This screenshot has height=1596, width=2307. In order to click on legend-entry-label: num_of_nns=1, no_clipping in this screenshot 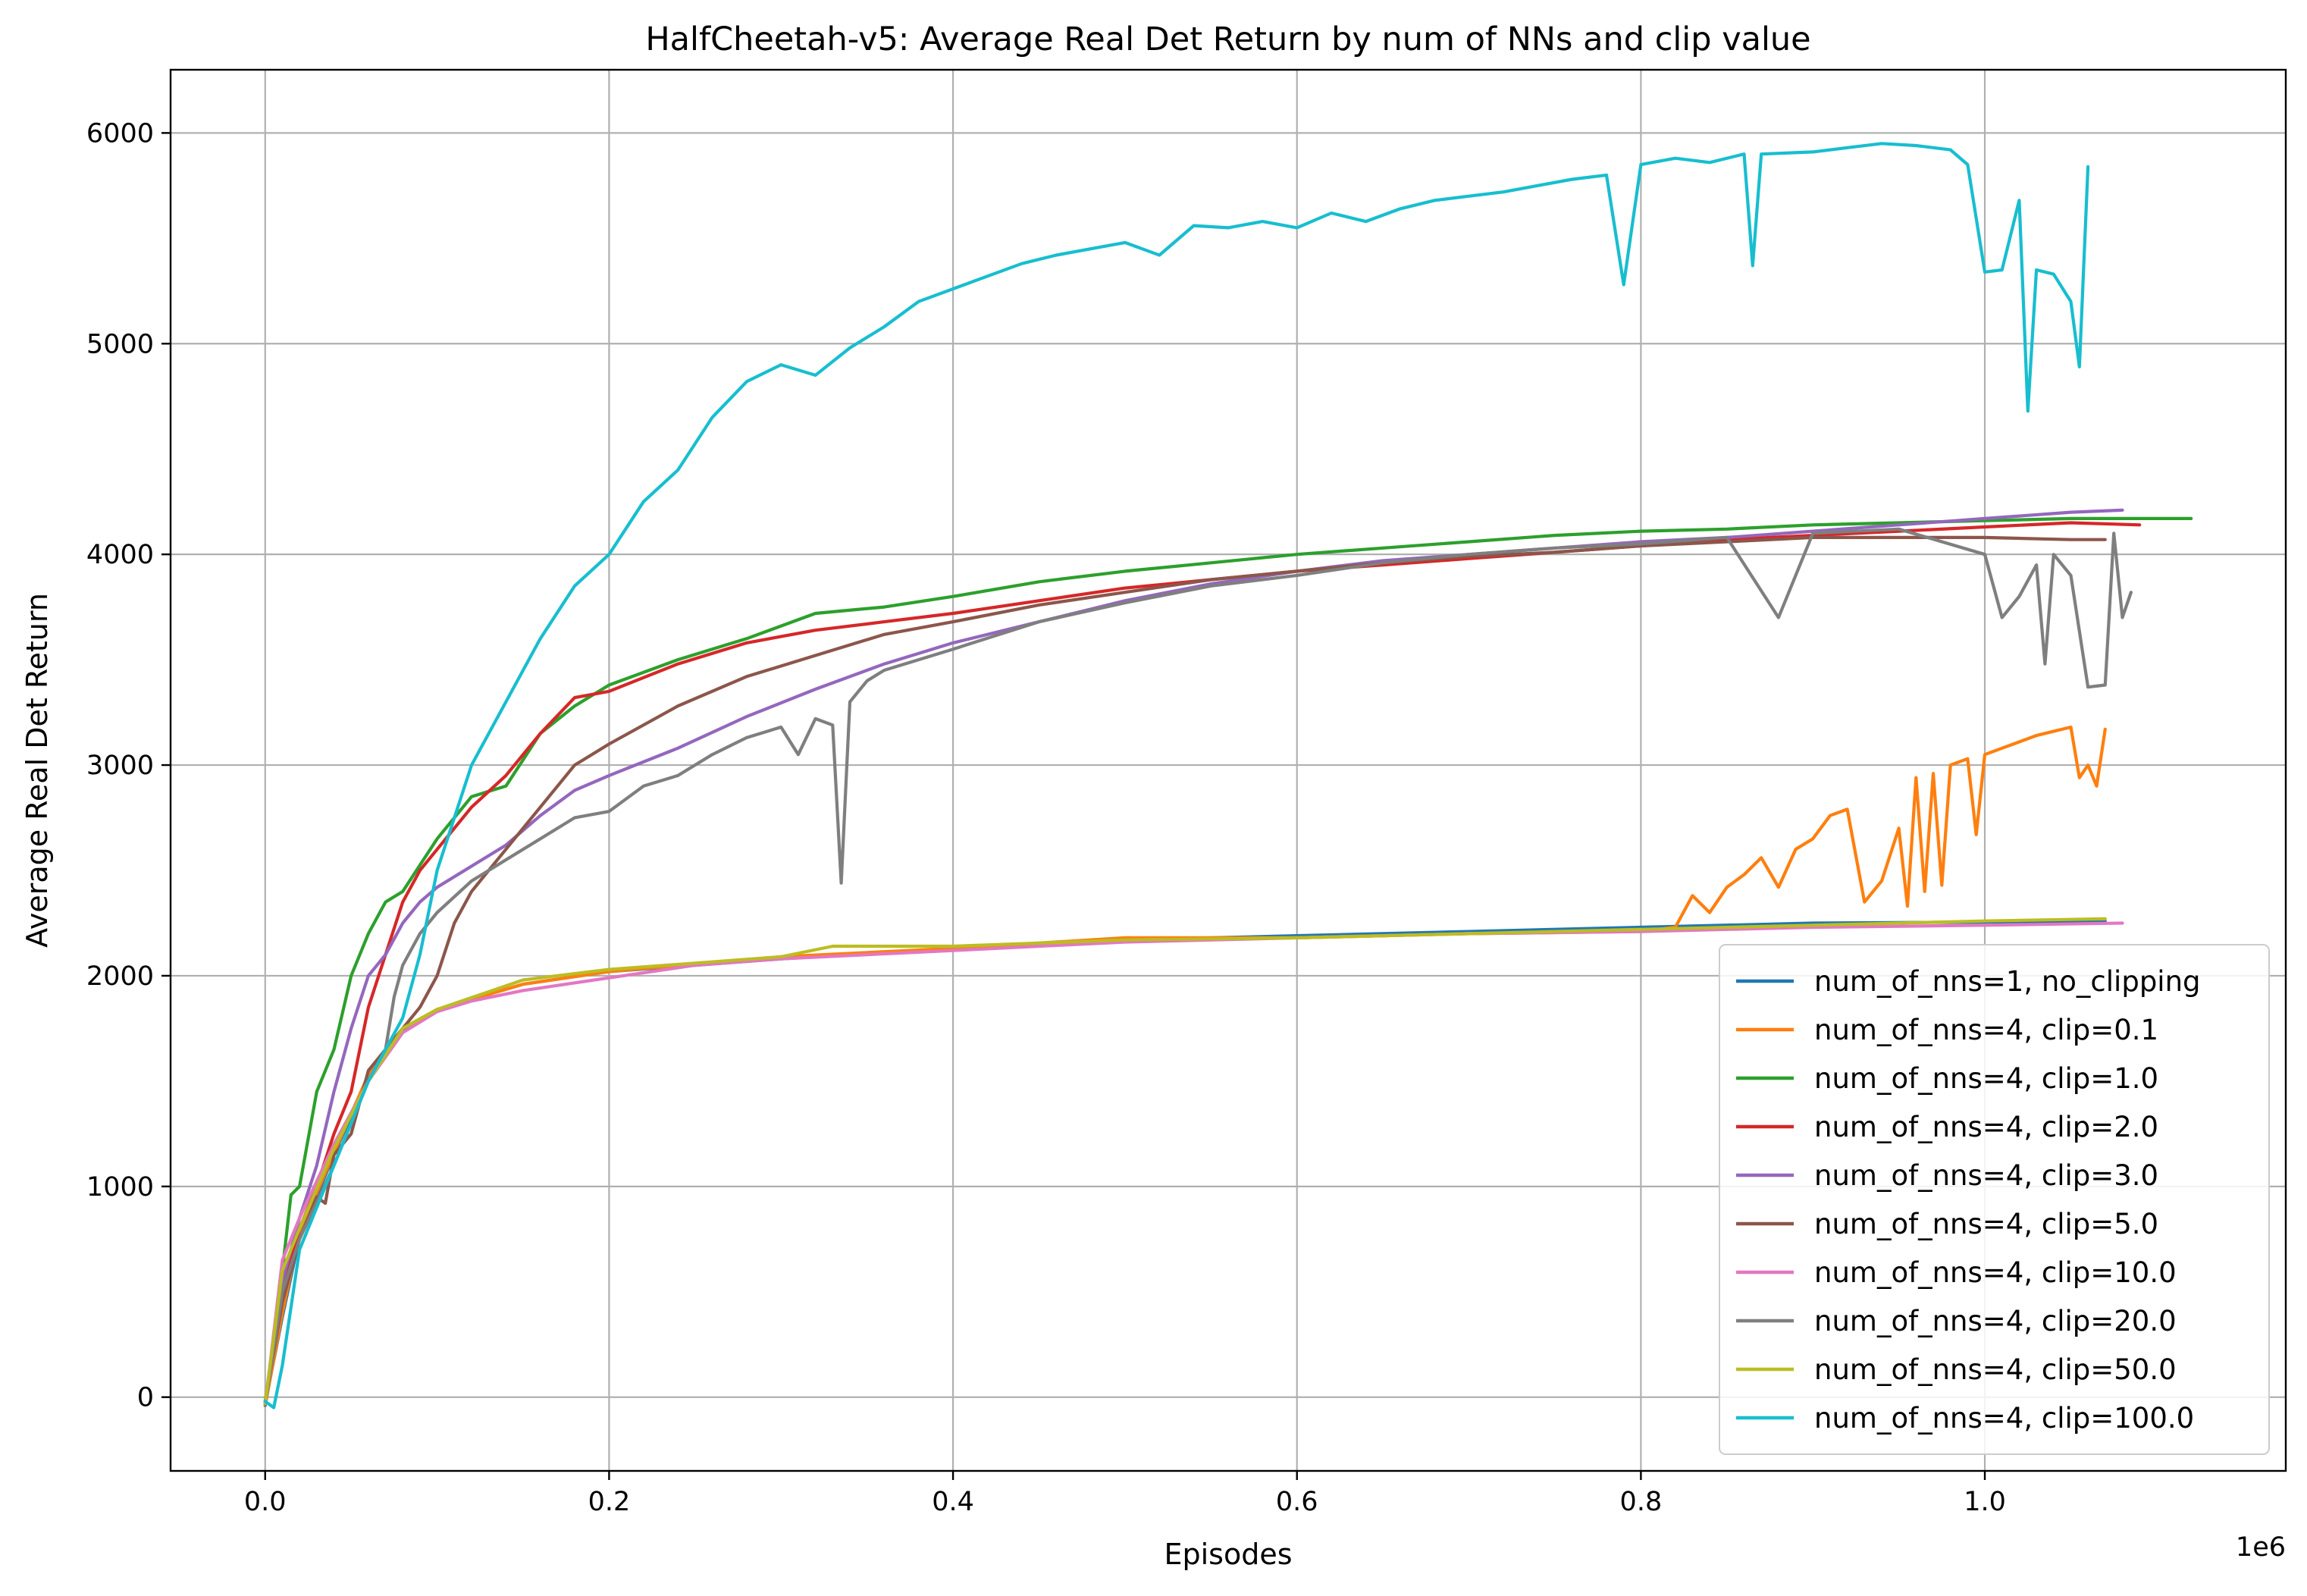, I will do `click(2007, 982)`.